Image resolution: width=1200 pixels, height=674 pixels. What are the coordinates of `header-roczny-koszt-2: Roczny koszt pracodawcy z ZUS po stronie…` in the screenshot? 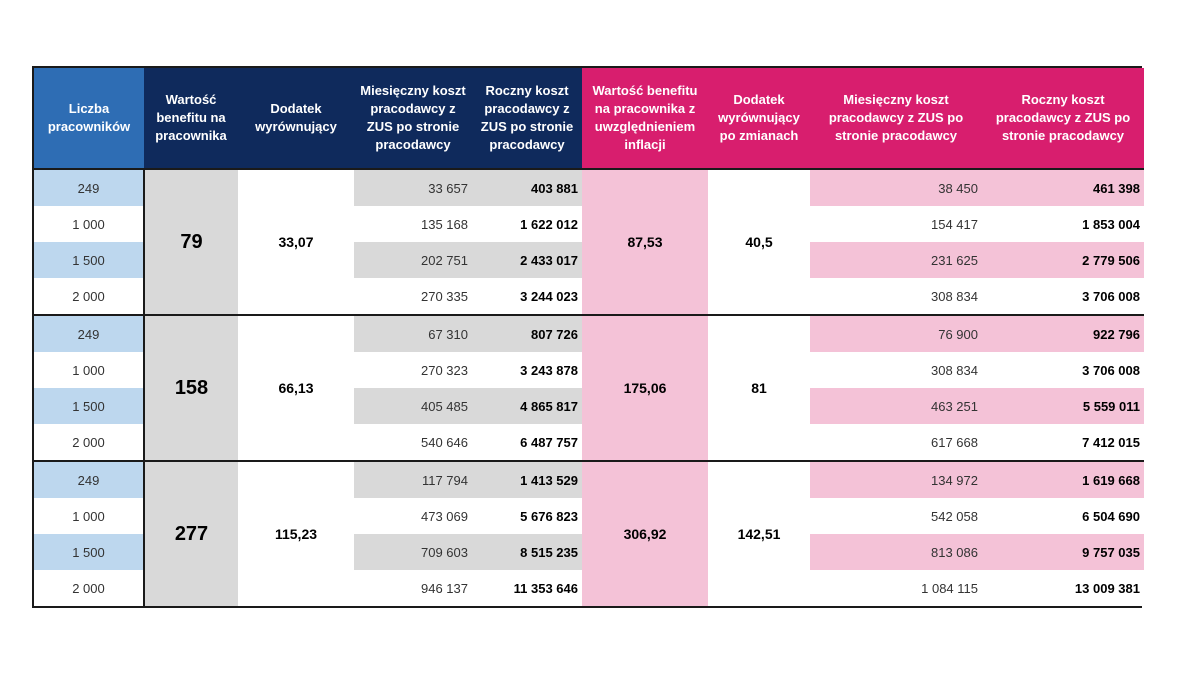 It's located at (1063, 118).